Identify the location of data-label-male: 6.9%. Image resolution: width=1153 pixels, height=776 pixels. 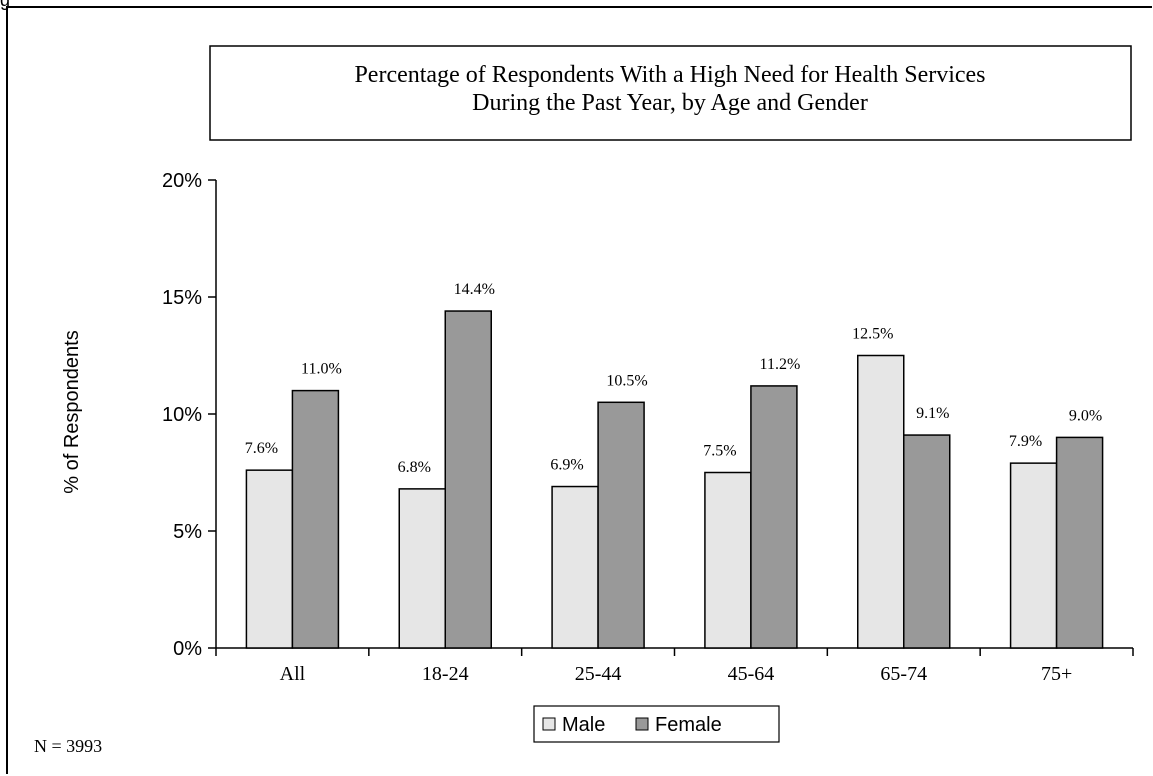
(566, 465).